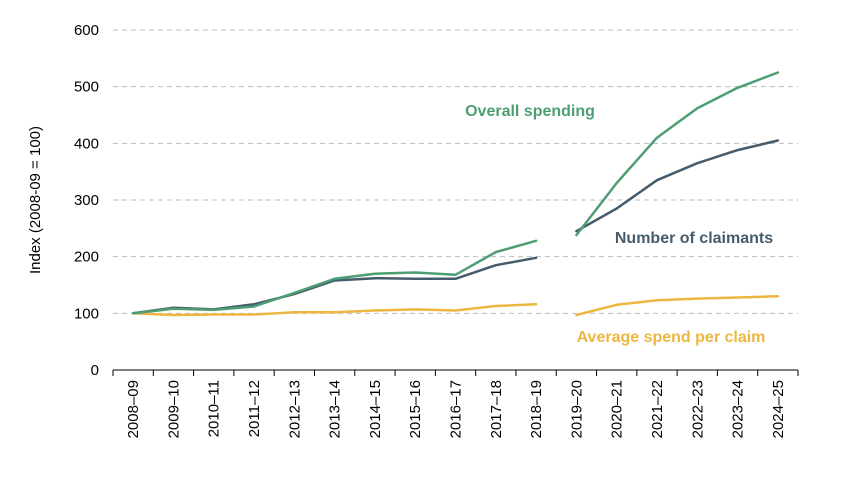 The width and height of the screenshot is (848, 484). What do you see at coordinates (738, 409) in the screenshot?
I see `x-tick-label: 2023–24` at bounding box center [738, 409].